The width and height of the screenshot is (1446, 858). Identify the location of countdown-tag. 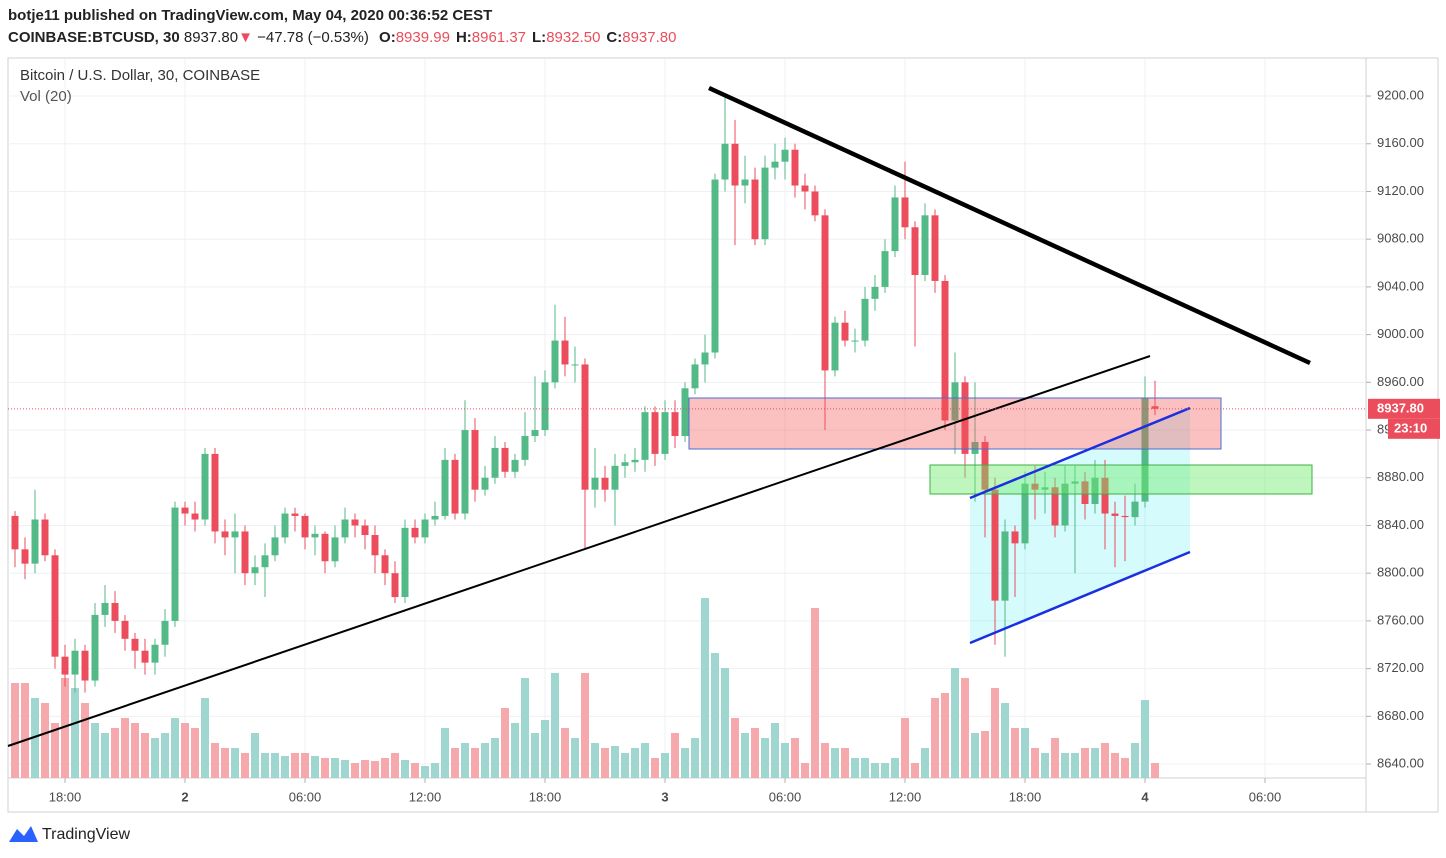
(1414, 428).